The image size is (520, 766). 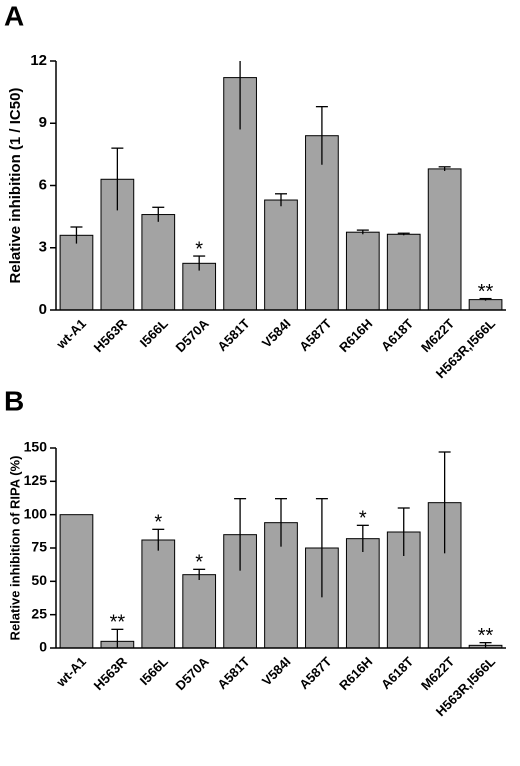 What do you see at coordinates (14, 548) in the screenshot?
I see `y-axis-label: Relative inhibition of RIPA (%)` at bounding box center [14, 548].